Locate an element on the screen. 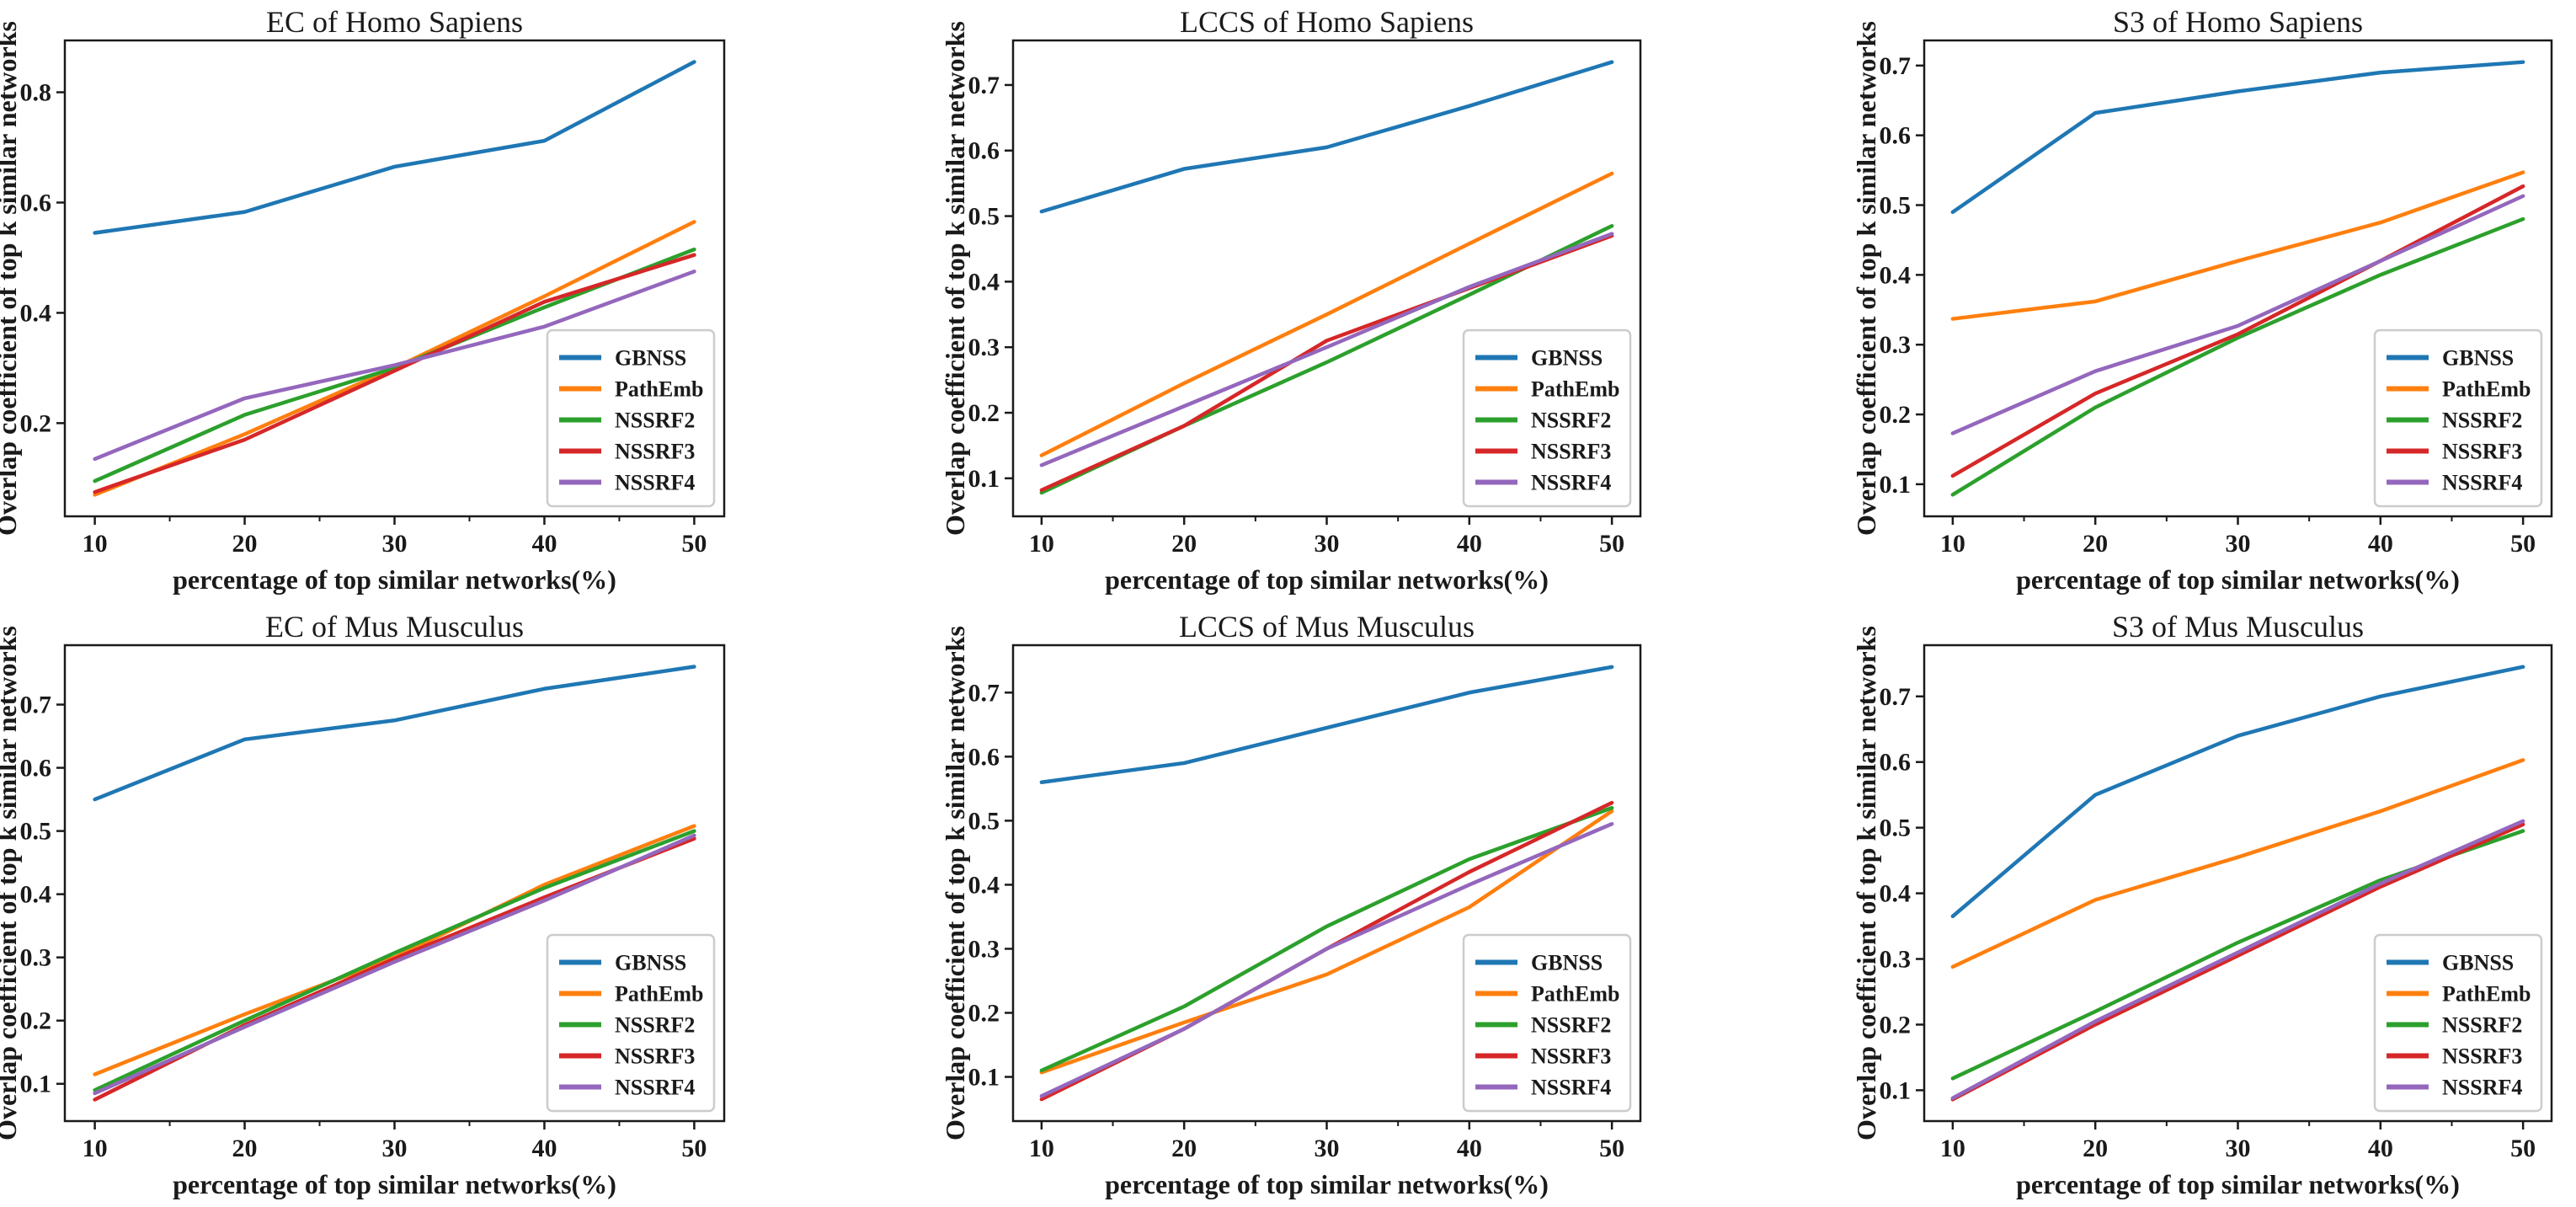 This screenshot has height=1207, width=2576. series-line-nssrf4 is located at coordinates (394, 366).